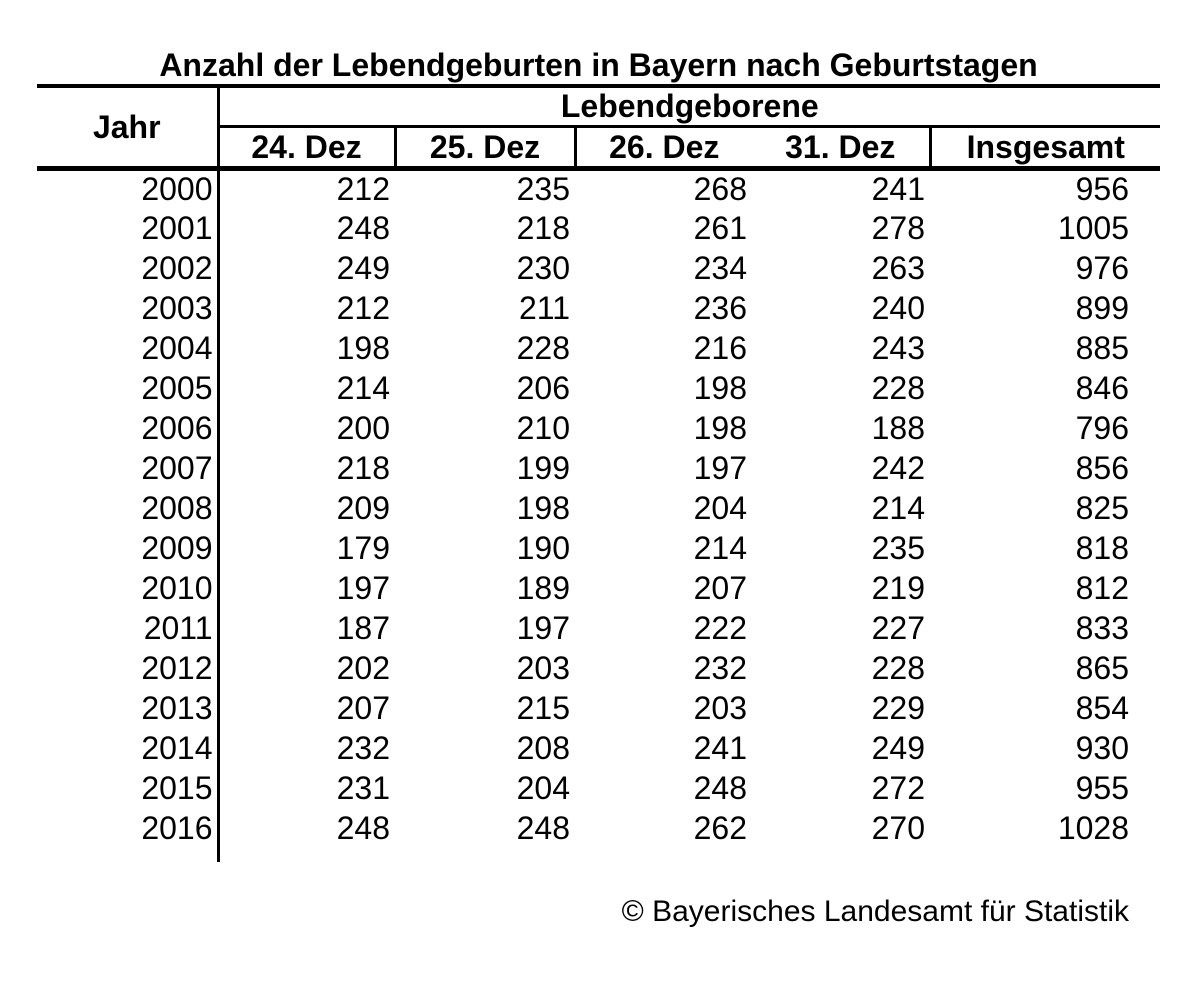  Describe the element at coordinates (720, 588) in the screenshot. I see `value-cell-26-dez: 207` at that location.